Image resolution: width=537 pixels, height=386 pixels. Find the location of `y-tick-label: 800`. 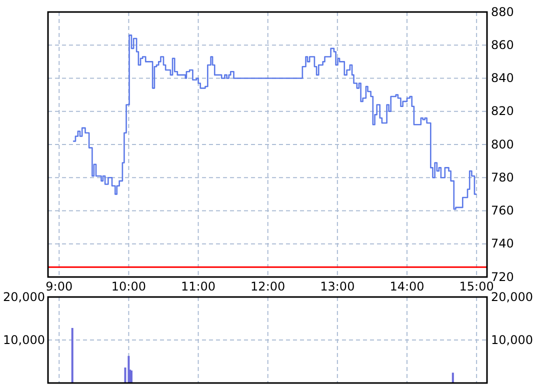

y-tick-label: 800 is located at coordinates (502, 144).